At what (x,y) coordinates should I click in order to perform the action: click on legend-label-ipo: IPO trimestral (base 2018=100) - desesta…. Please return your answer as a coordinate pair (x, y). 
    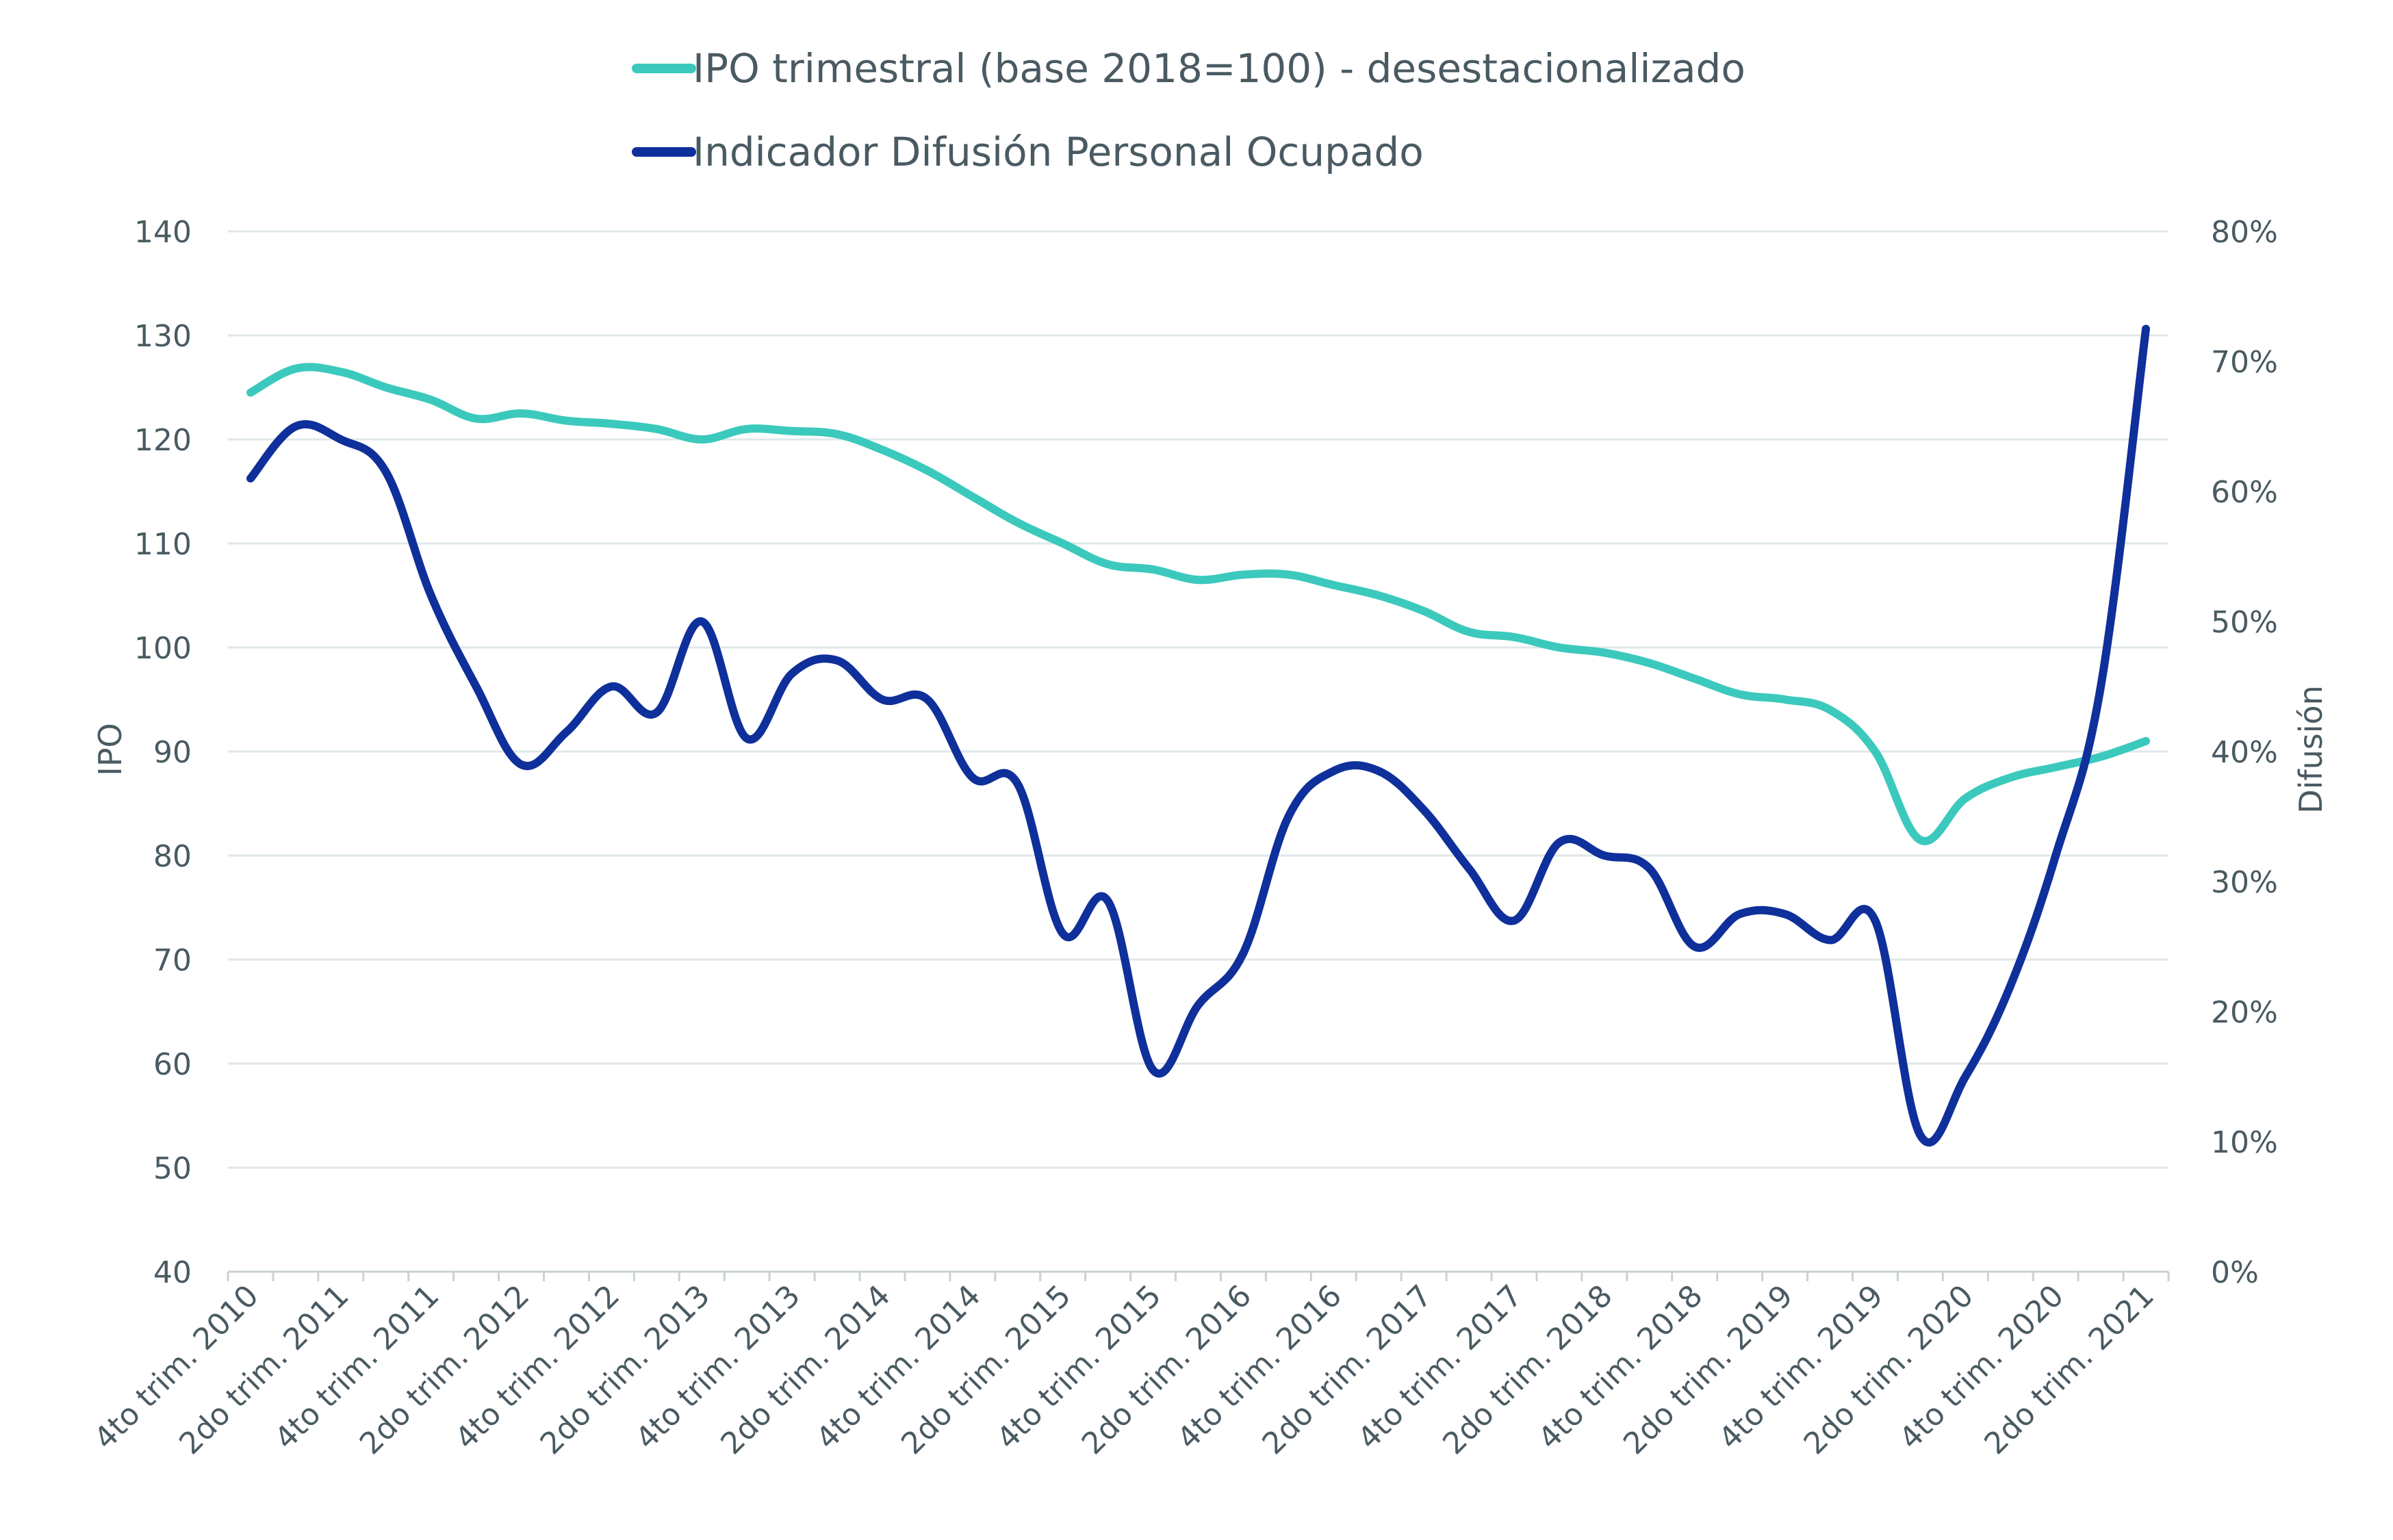
    Looking at the image, I should click on (1219, 68).